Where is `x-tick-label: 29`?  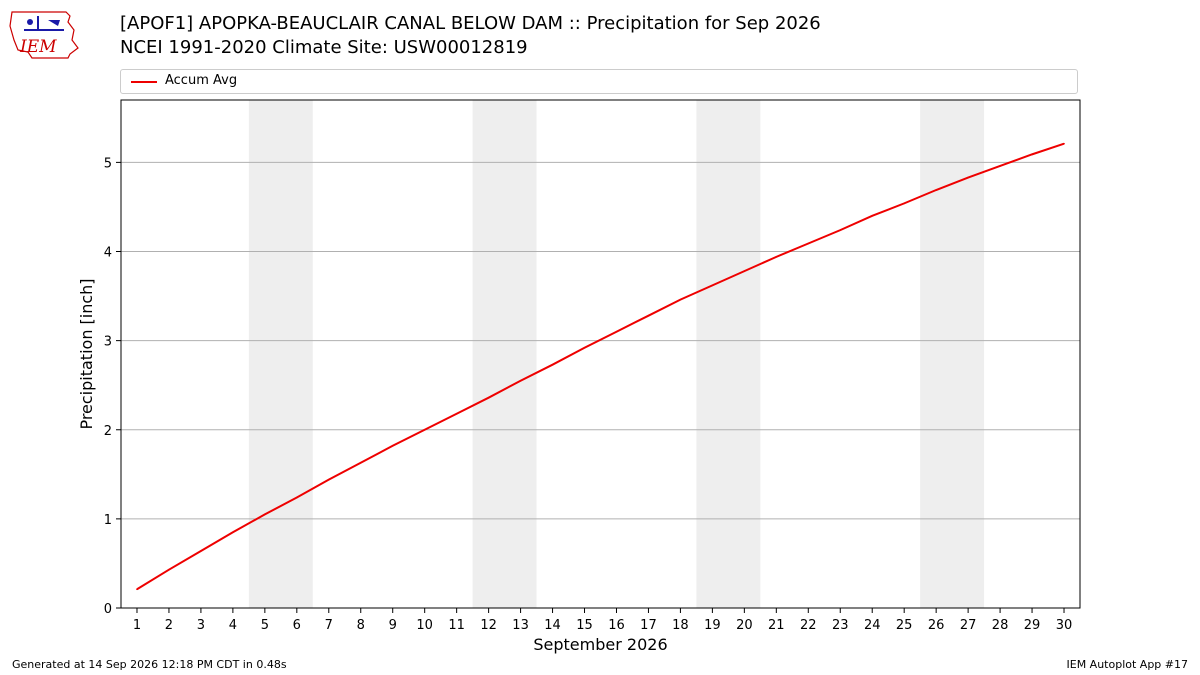
x-tick-label: 29 is located at coordinates (1032, 625).